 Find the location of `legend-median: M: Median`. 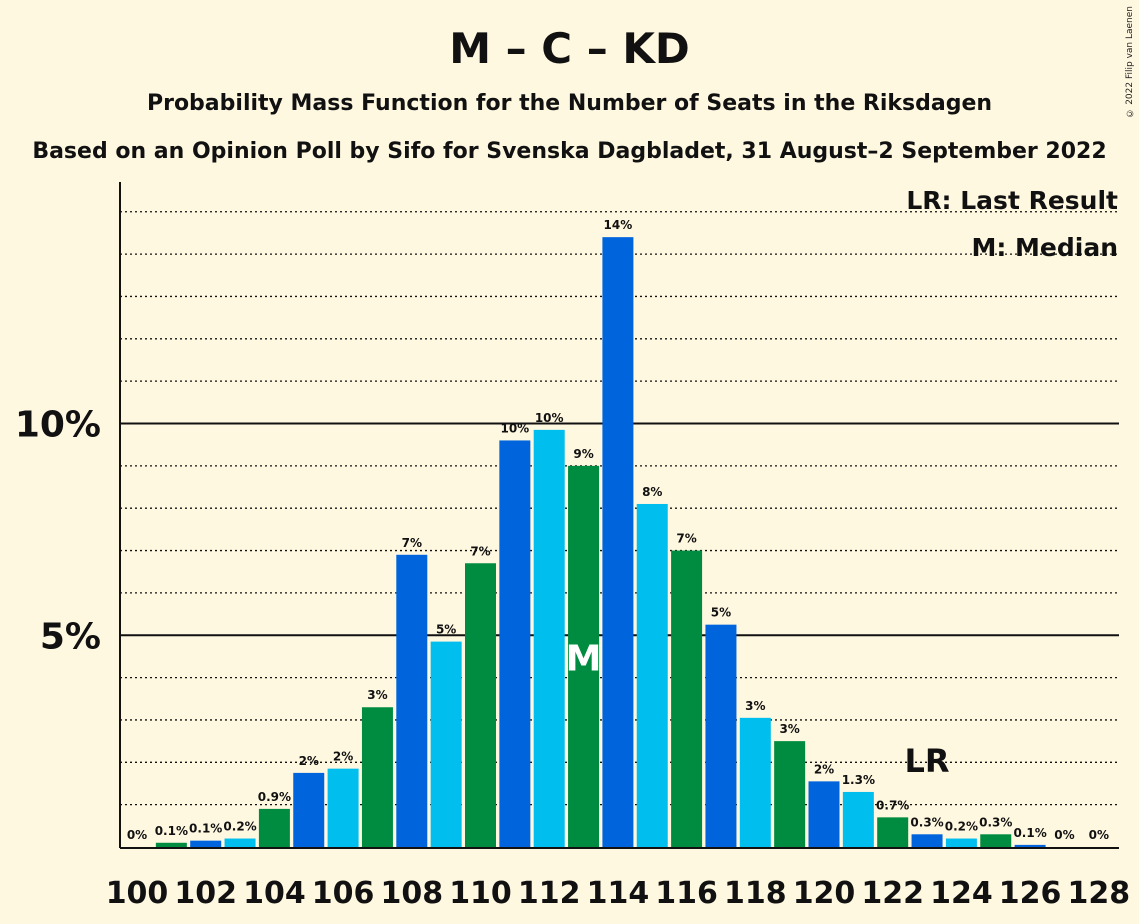

legend-median: M: Median is located at coordinates (1044, 247).